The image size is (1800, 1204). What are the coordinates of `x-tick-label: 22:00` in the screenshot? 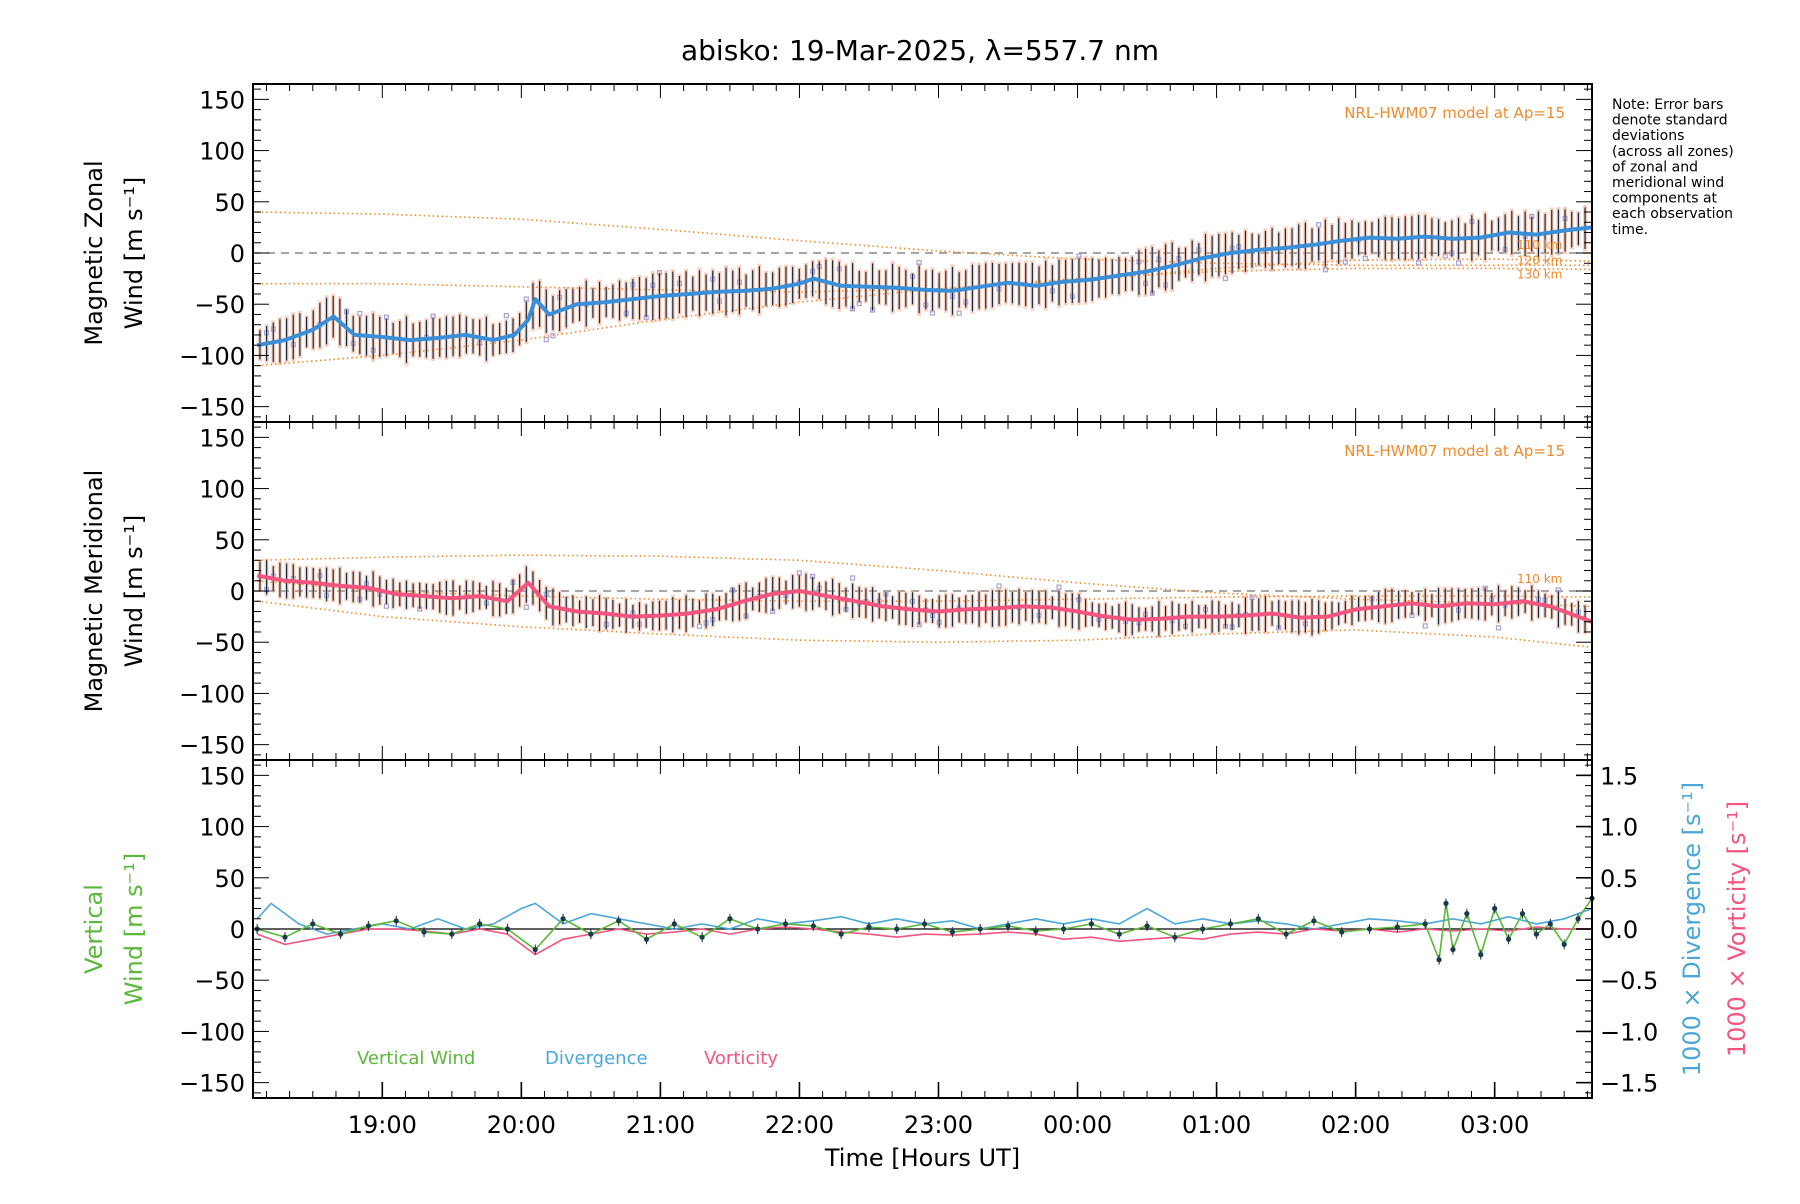 It's located at (799, 1125).